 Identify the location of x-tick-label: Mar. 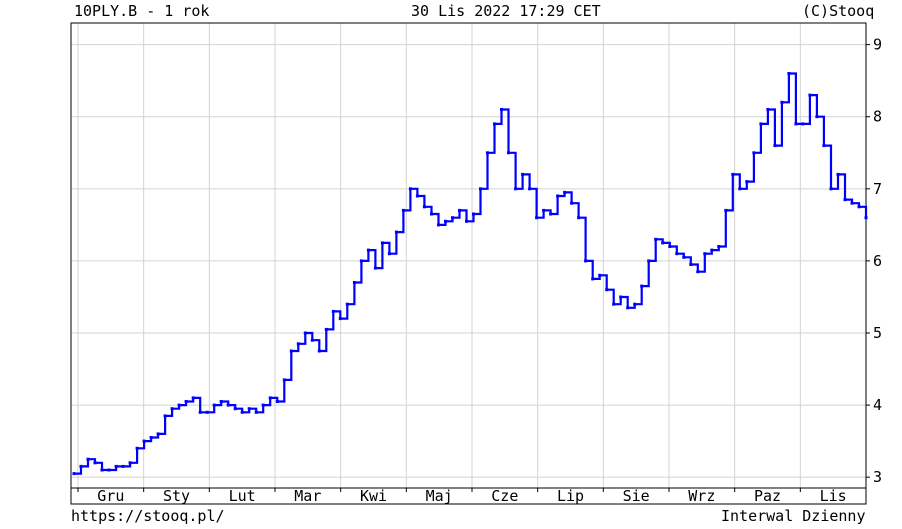
(307, 496).